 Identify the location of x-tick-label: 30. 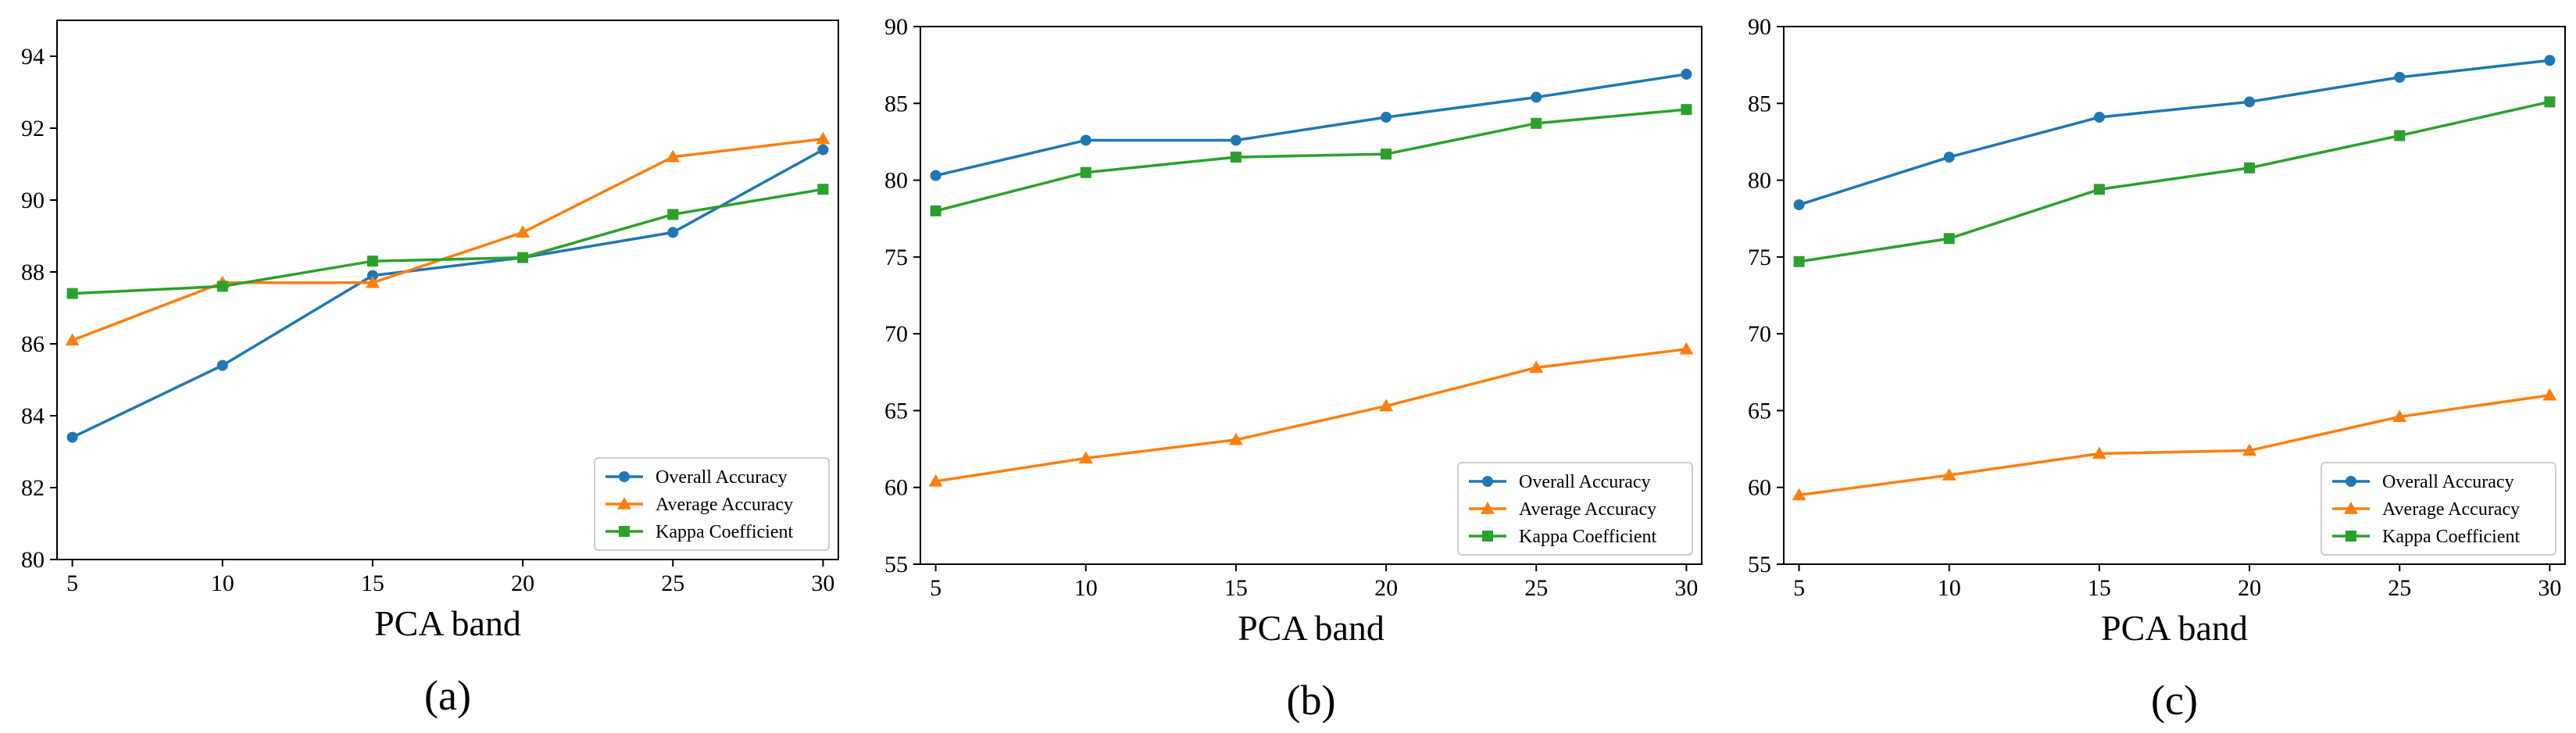
(2550, 588).